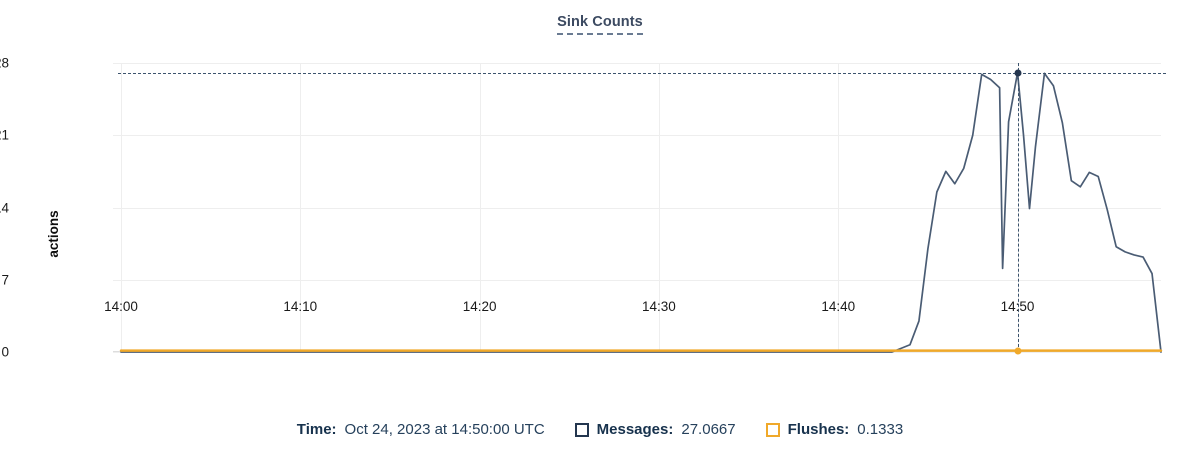 Image resolution: width=1200 pixels, height=467 pixels. I want to click on legend-swatch-flushes-icon, so click(772, 429).